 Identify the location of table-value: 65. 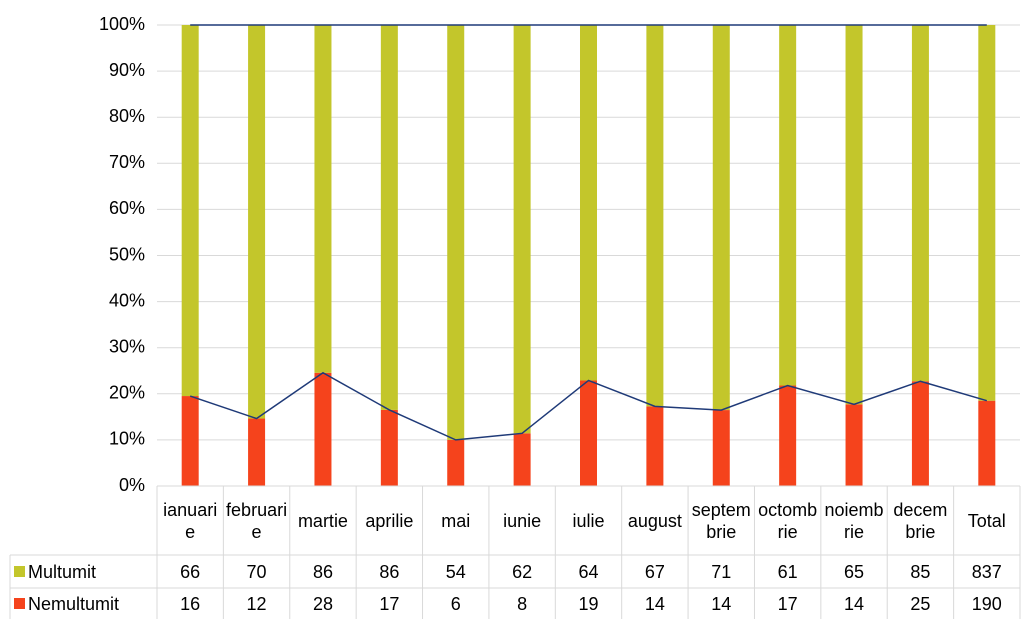
(854, 571).